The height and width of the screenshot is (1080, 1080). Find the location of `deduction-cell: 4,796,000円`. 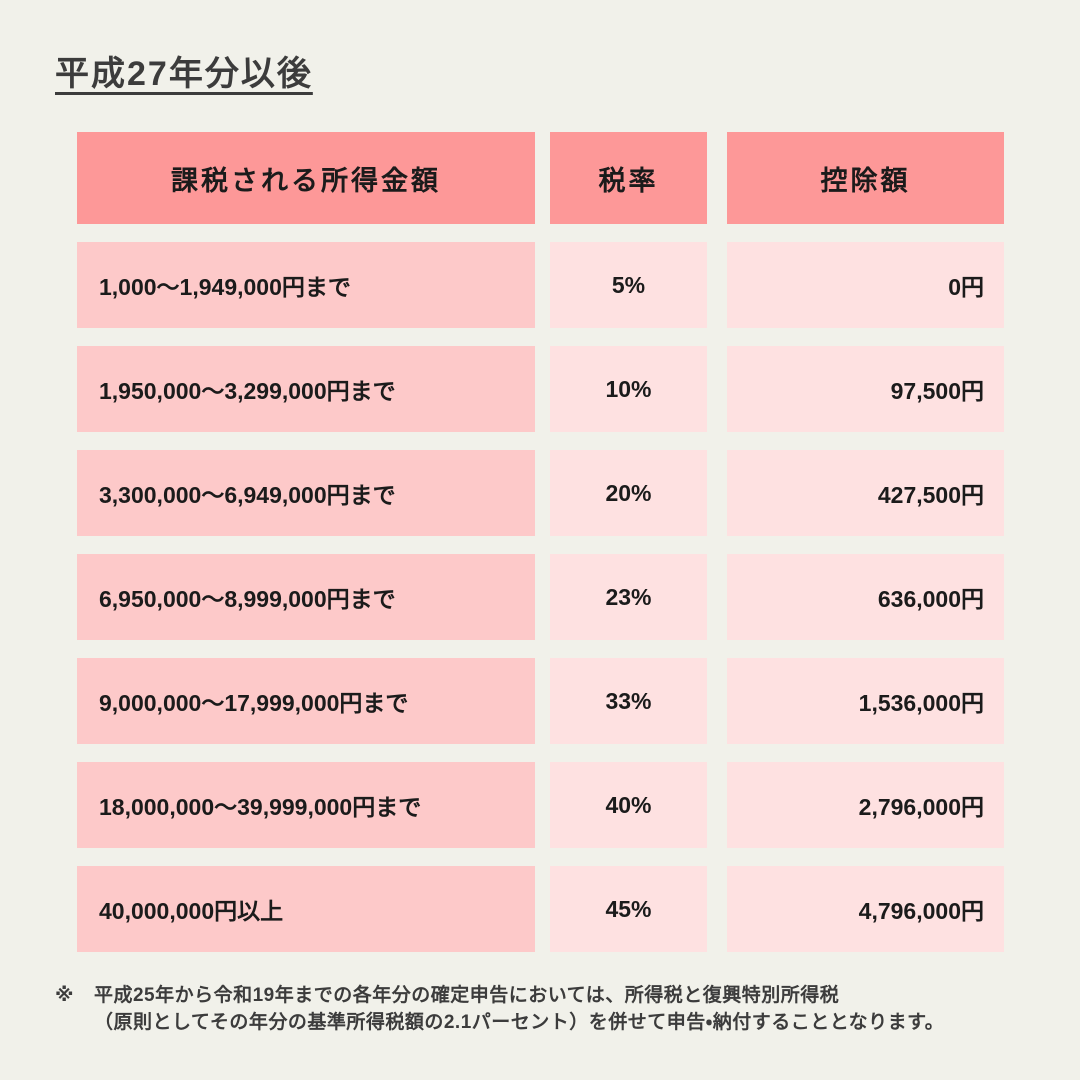

deduction-cell: 4,796,000円 is located at coordinates (865, 909).